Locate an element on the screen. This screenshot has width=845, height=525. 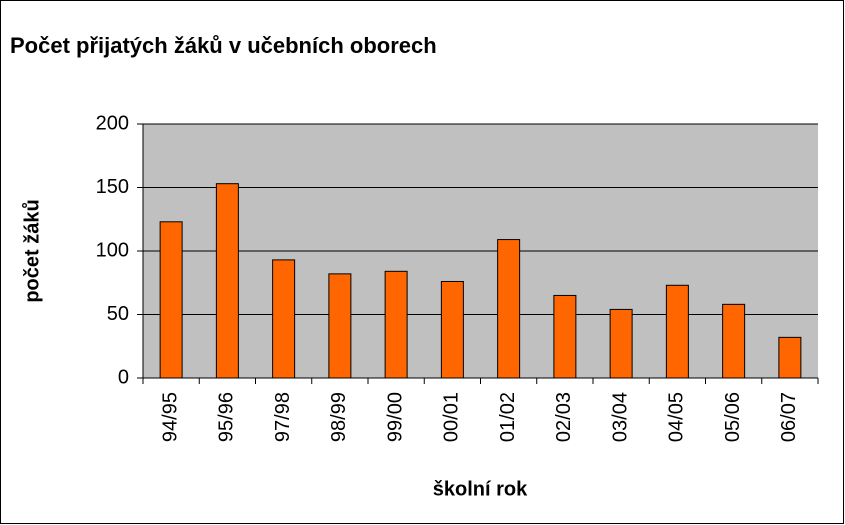
x-tick-label: 98/99 is located at coordinates (339, 417).